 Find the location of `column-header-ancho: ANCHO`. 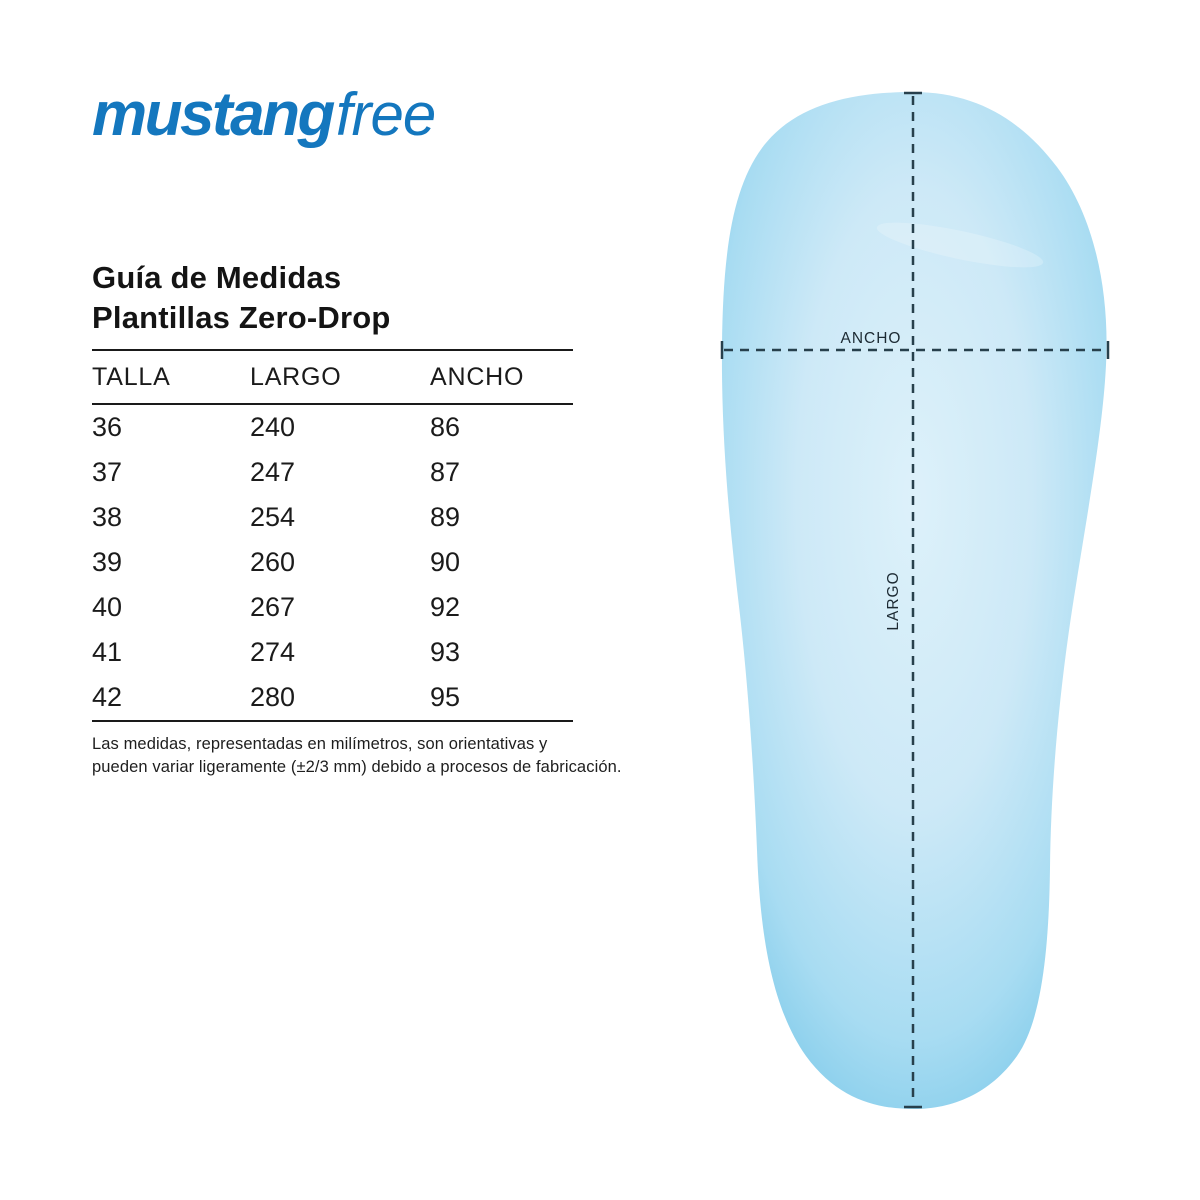

column-header-ancho: ANCHO is located at coordinates (477, 376).